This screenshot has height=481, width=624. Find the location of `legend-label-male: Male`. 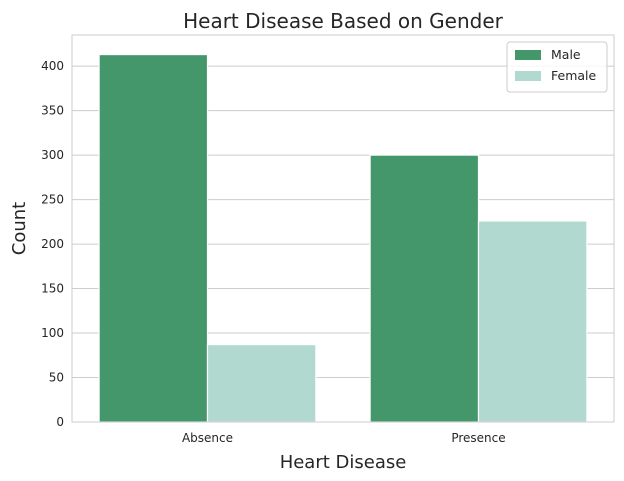

legend-label-male: Male is located at coordinates (566, 54).